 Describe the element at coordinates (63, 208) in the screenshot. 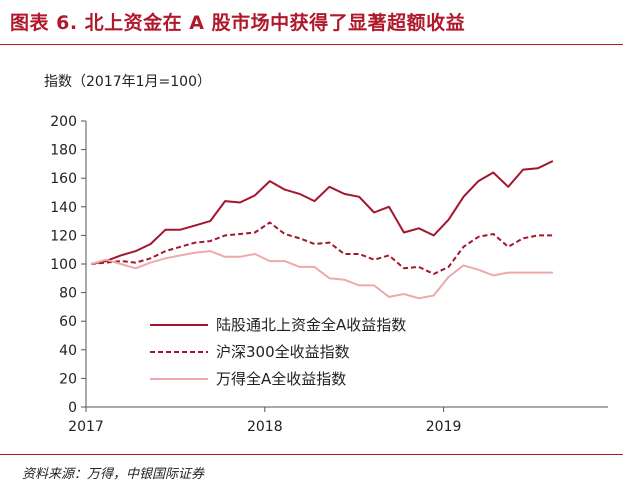

I see `y-tick-label: 140` at that location.